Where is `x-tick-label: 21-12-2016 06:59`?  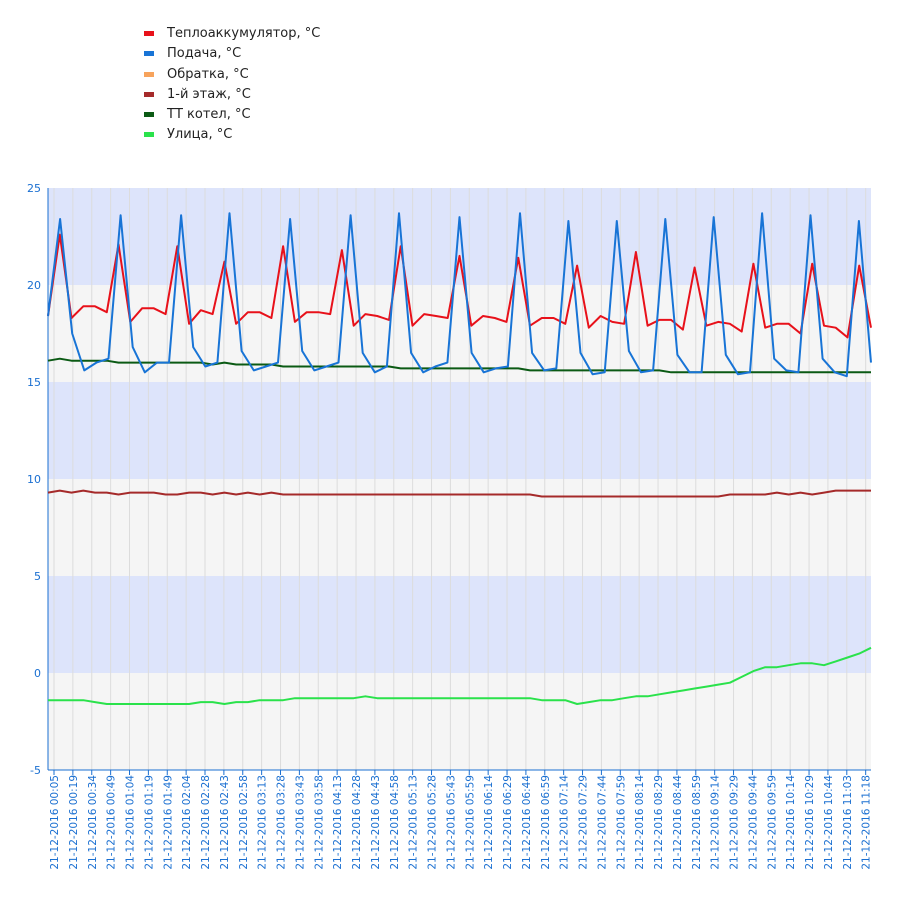
x-tick-label: 21-12-2016 06:59 is located at coordinates (546, 822).